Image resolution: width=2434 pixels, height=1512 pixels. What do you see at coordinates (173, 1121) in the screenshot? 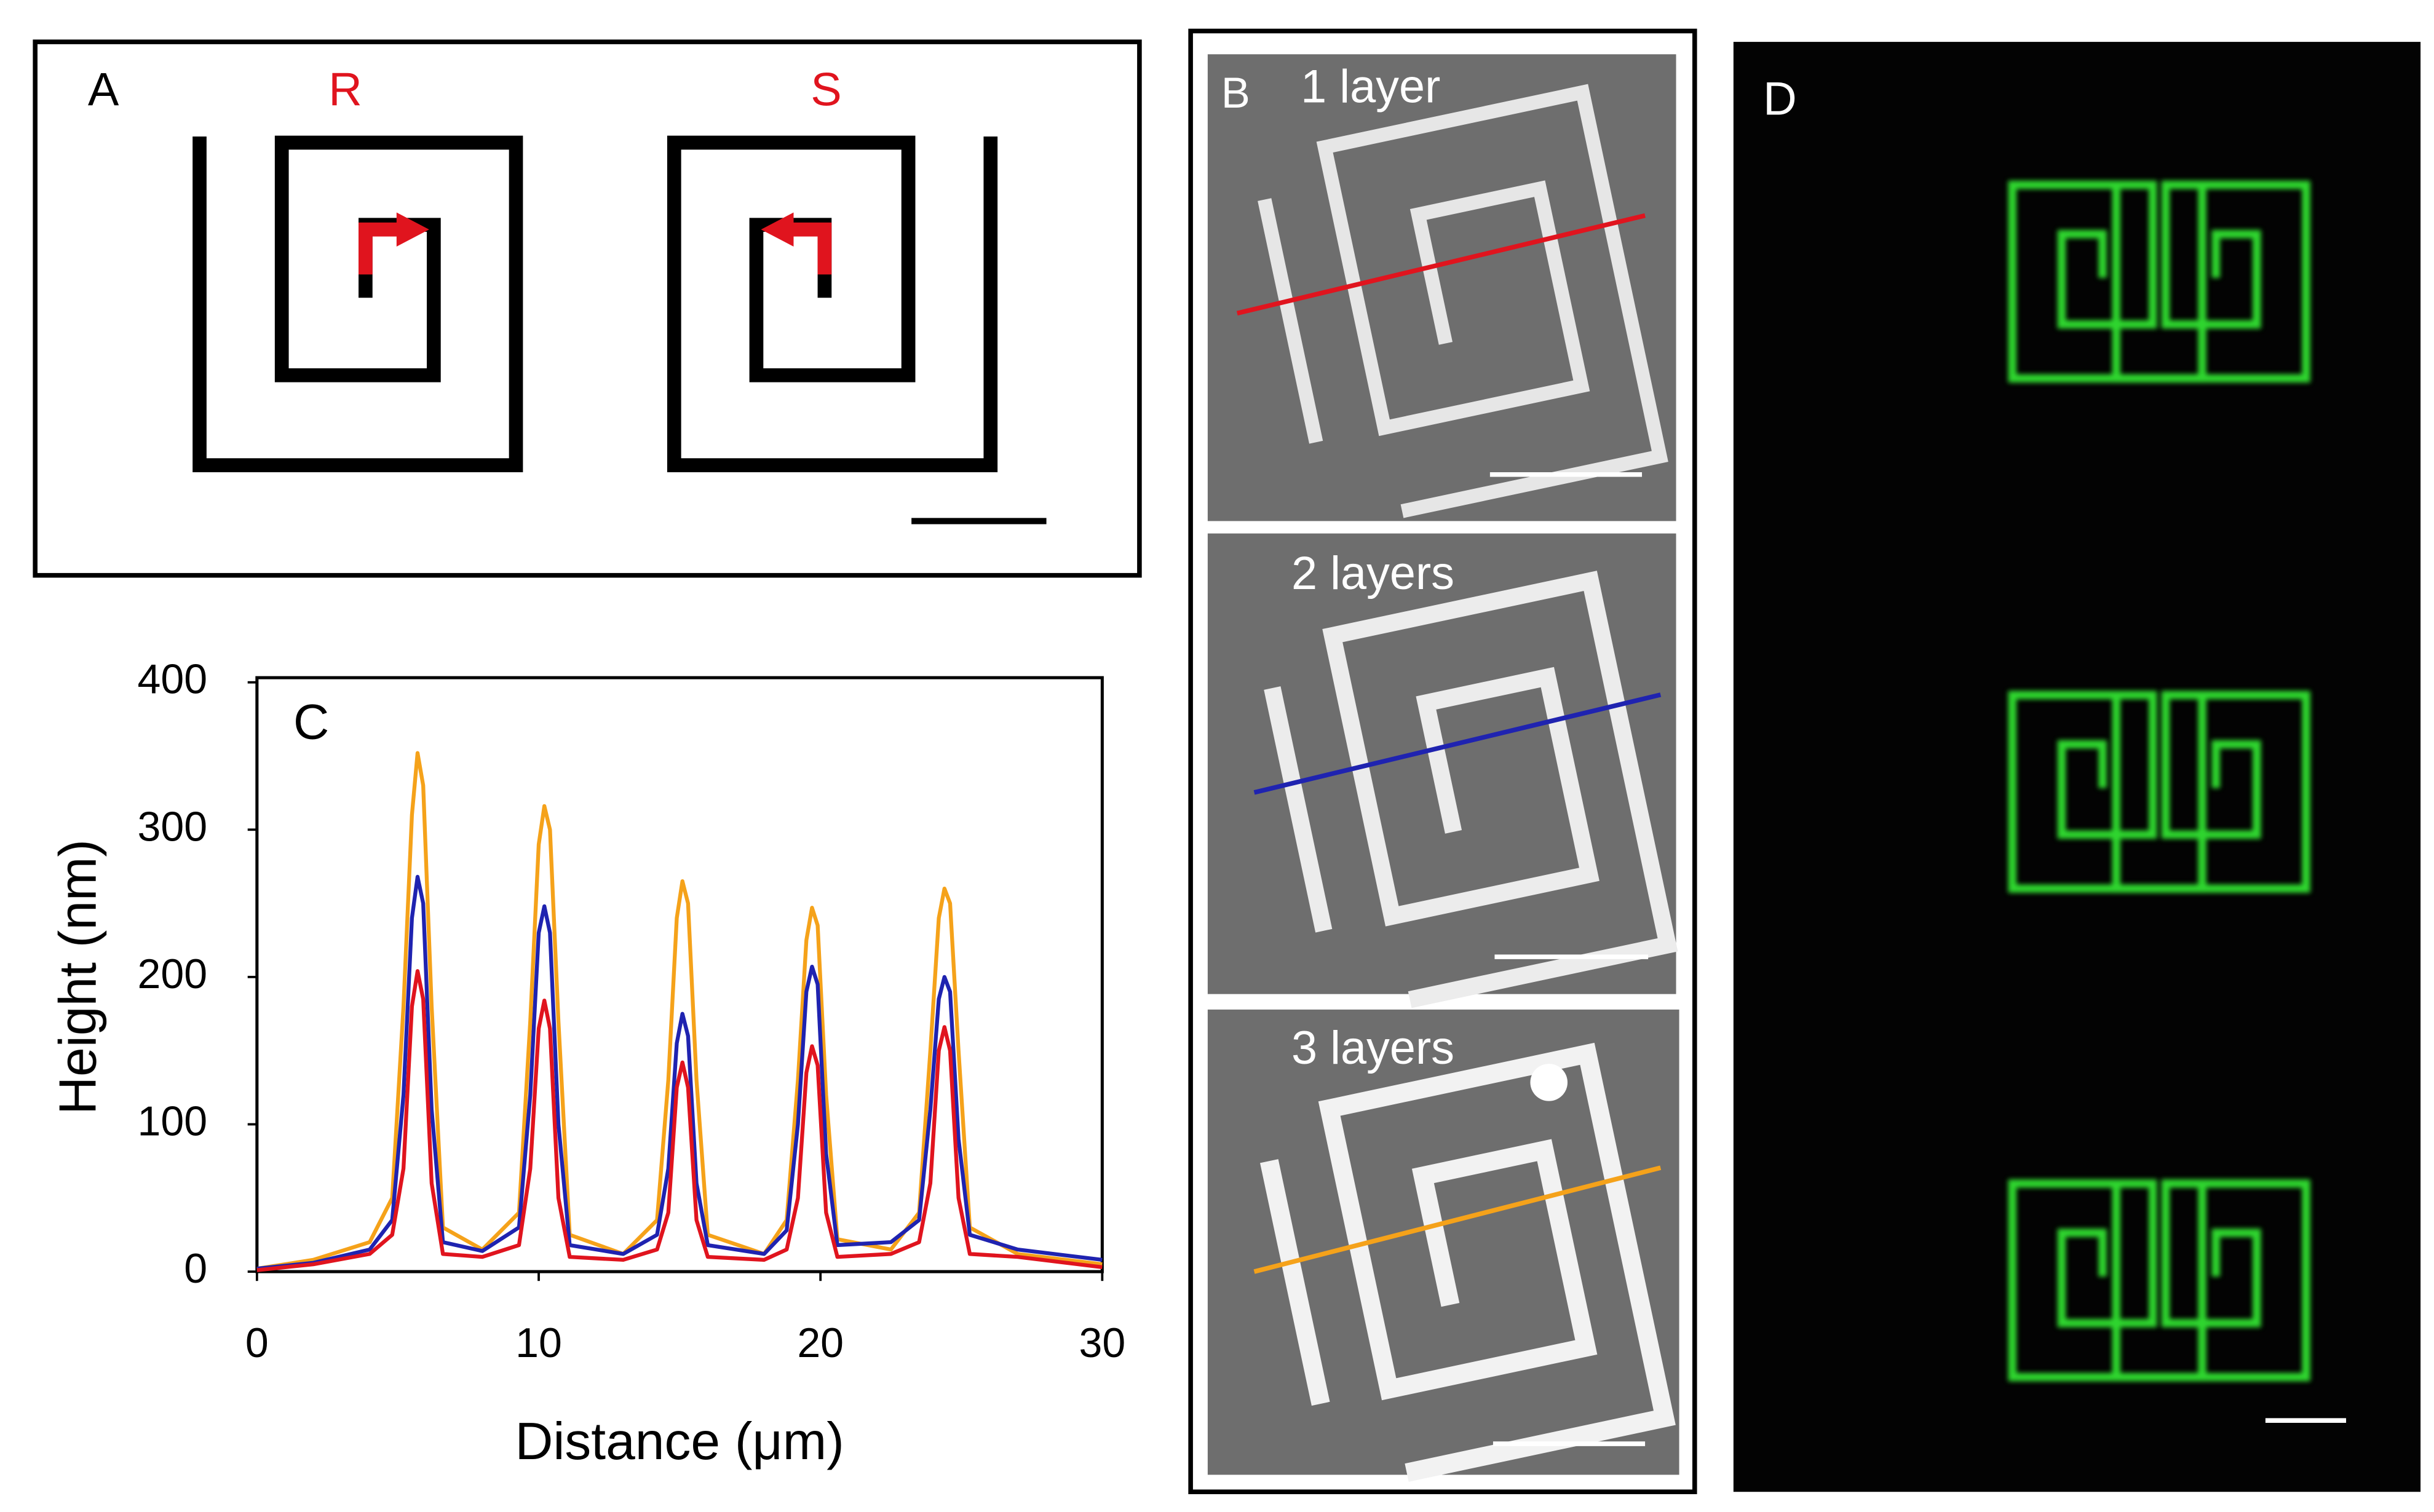
I see `y-tick-label: 100` at bounding box center [173, 1121].